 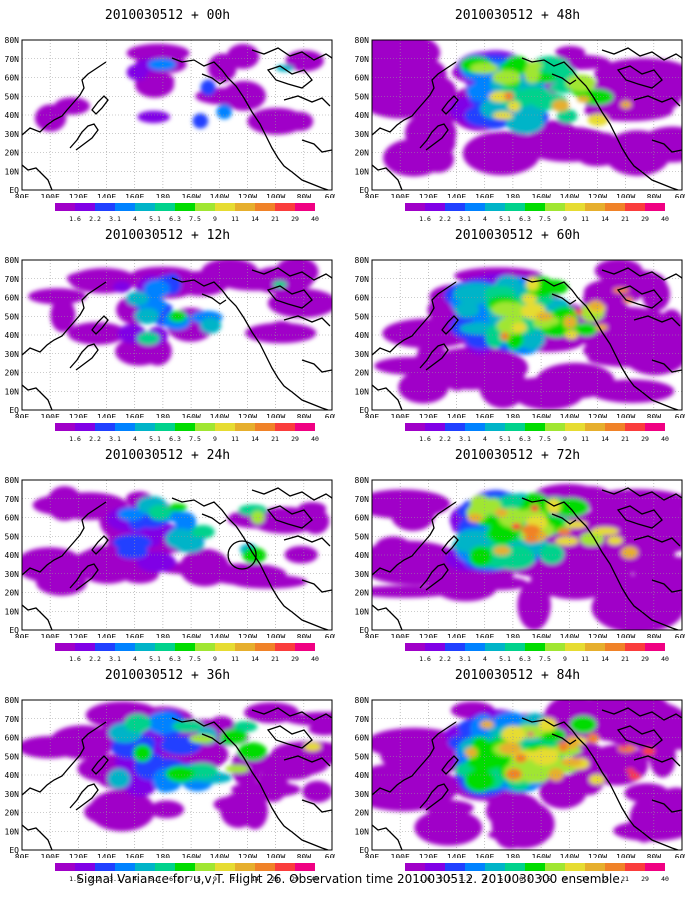 What do you see at coordinates (50, 855) in the screenshot?
I see `lon-tick-label: 100E` at bounding box center [50, 855].